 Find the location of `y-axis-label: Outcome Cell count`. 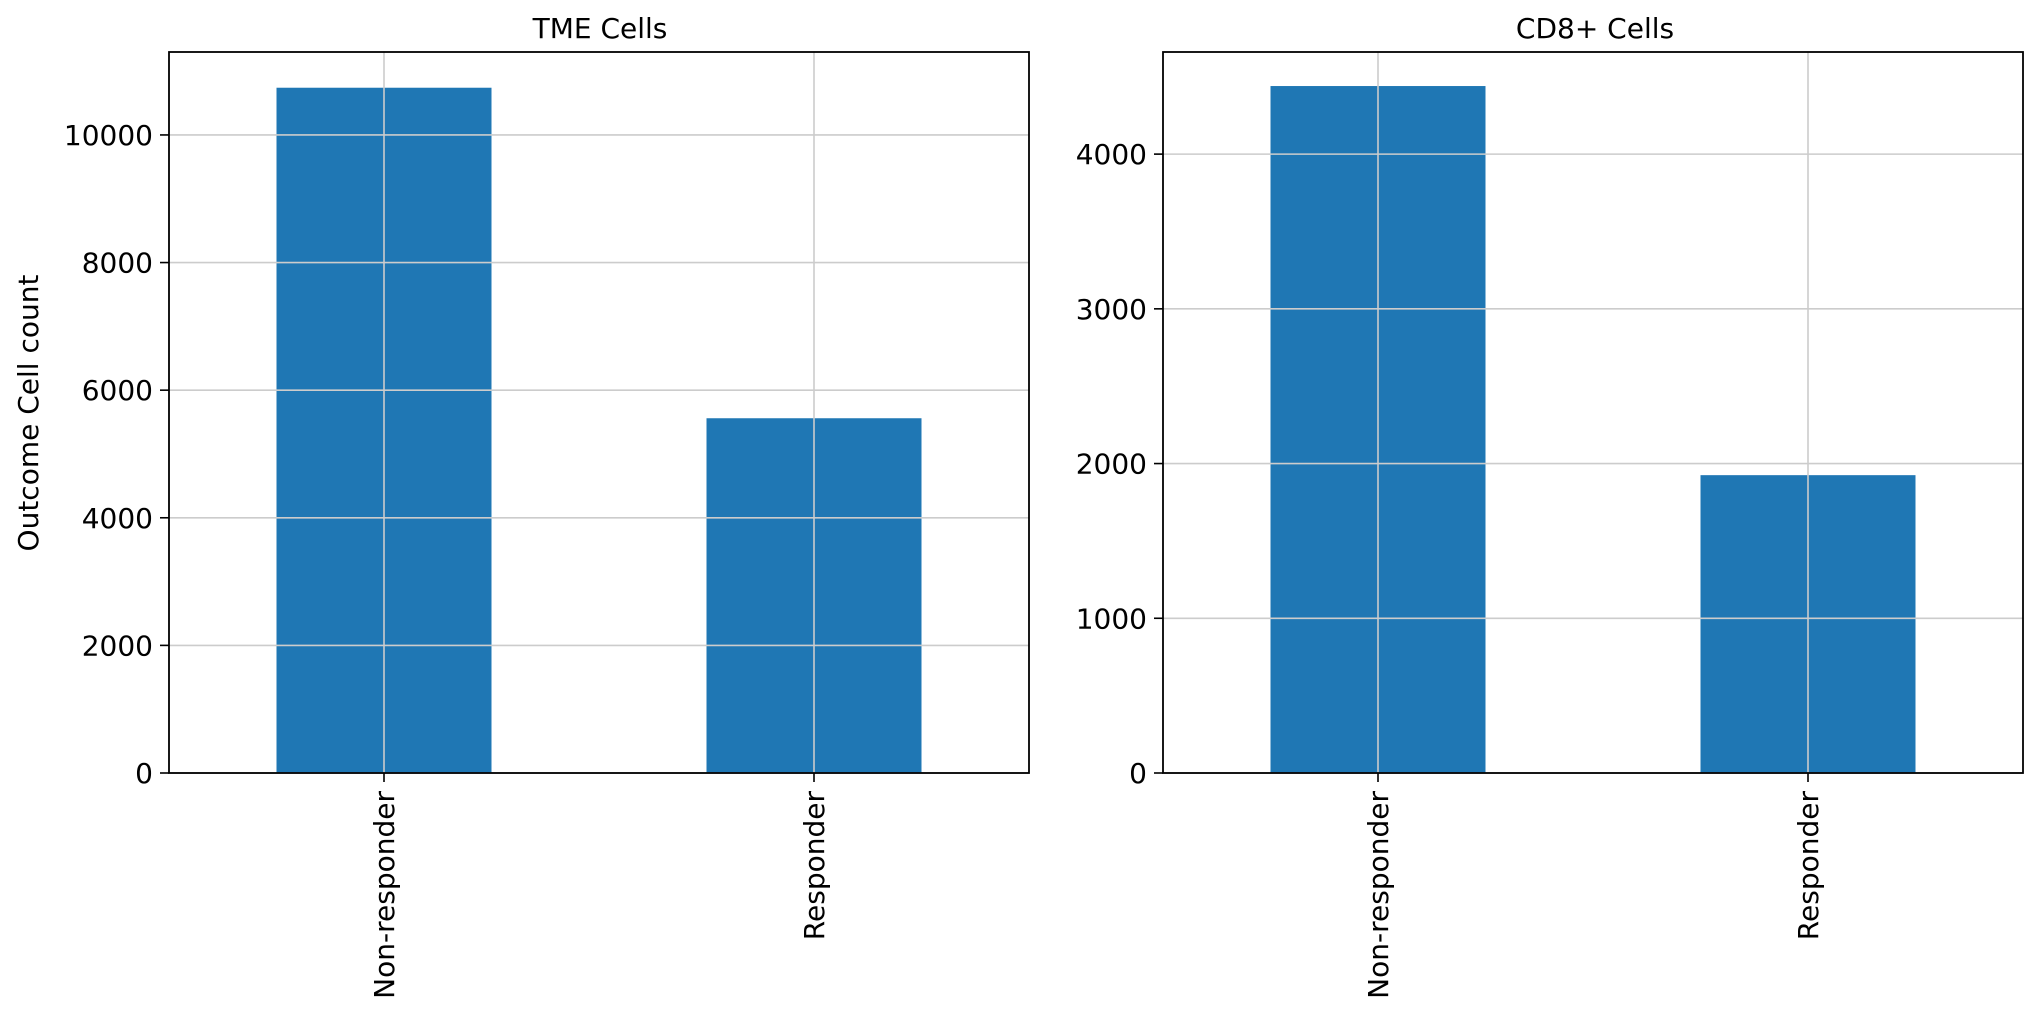

y-axis-label: Outcome Cell count is located at coordinates (28, 413).